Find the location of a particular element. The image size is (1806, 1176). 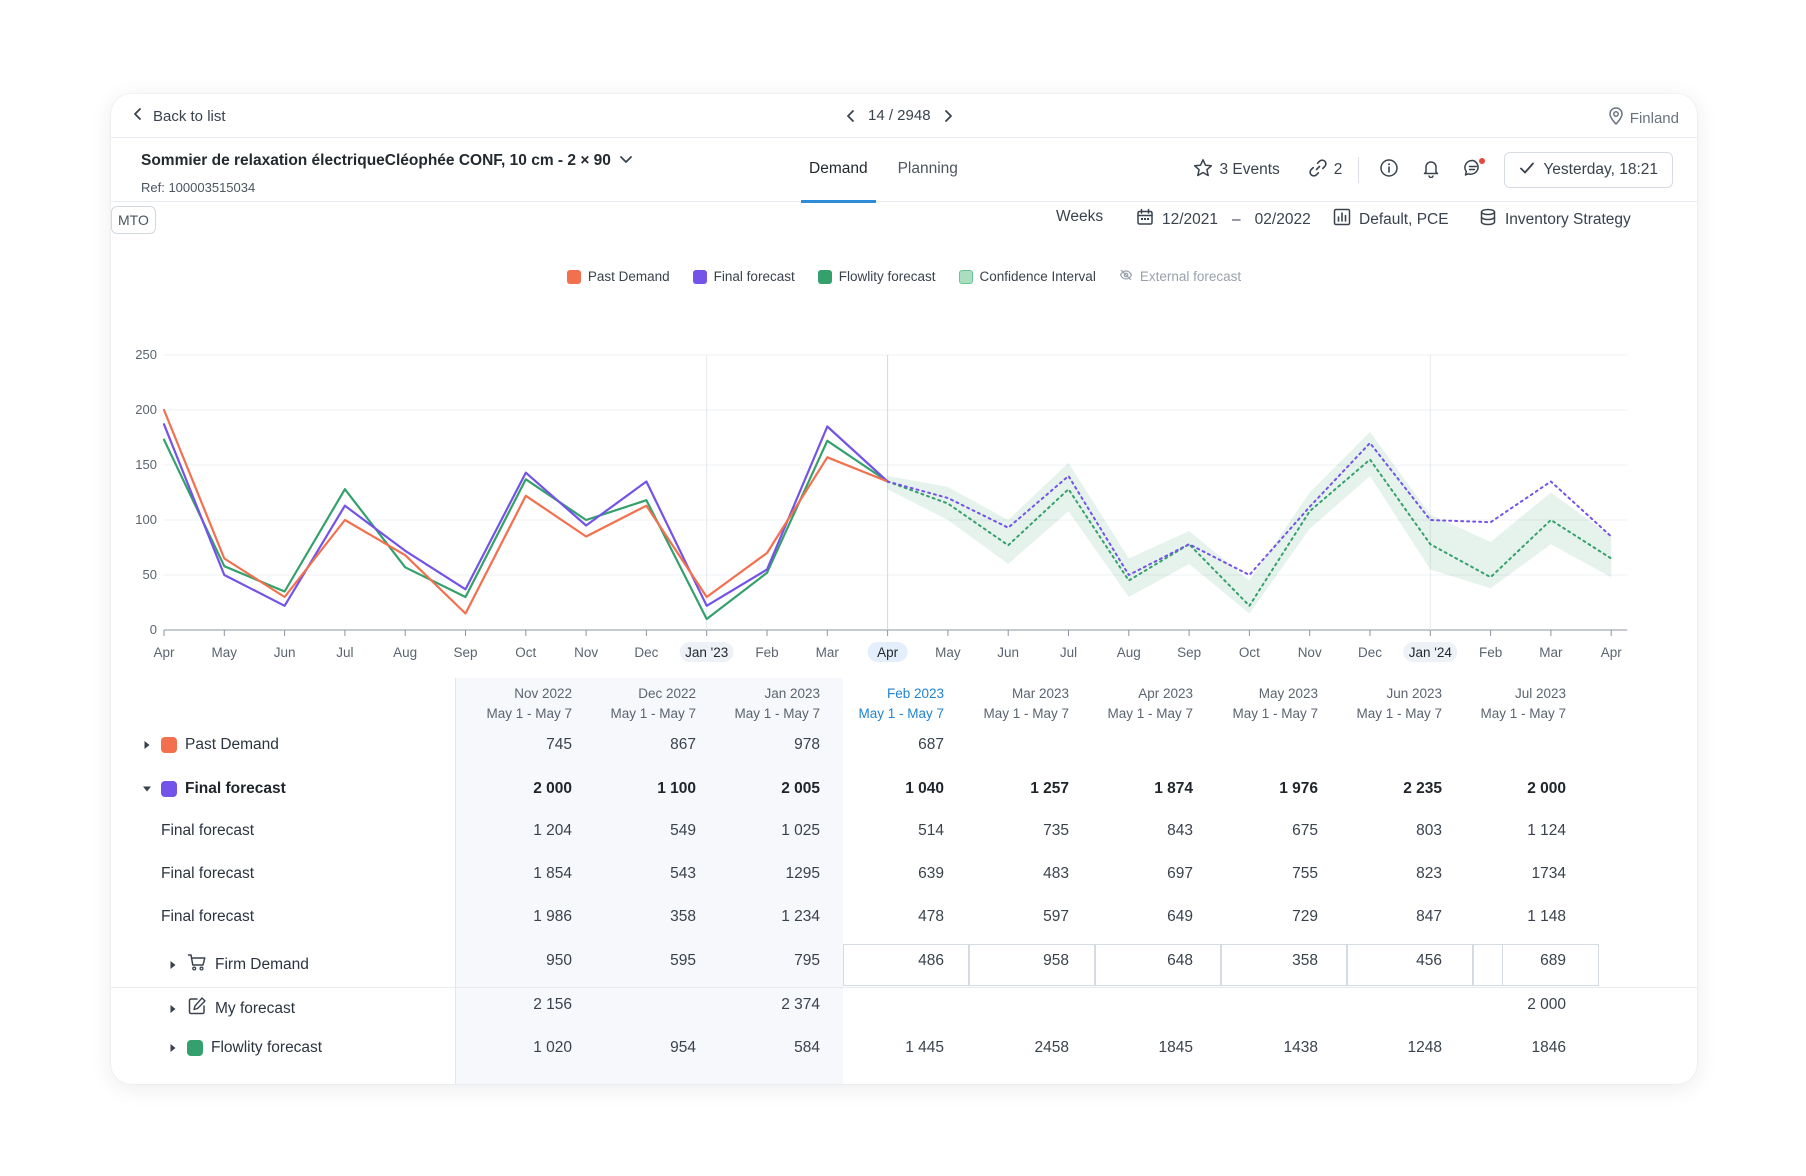

x-label-highlight is located at coordinates (887, 652).